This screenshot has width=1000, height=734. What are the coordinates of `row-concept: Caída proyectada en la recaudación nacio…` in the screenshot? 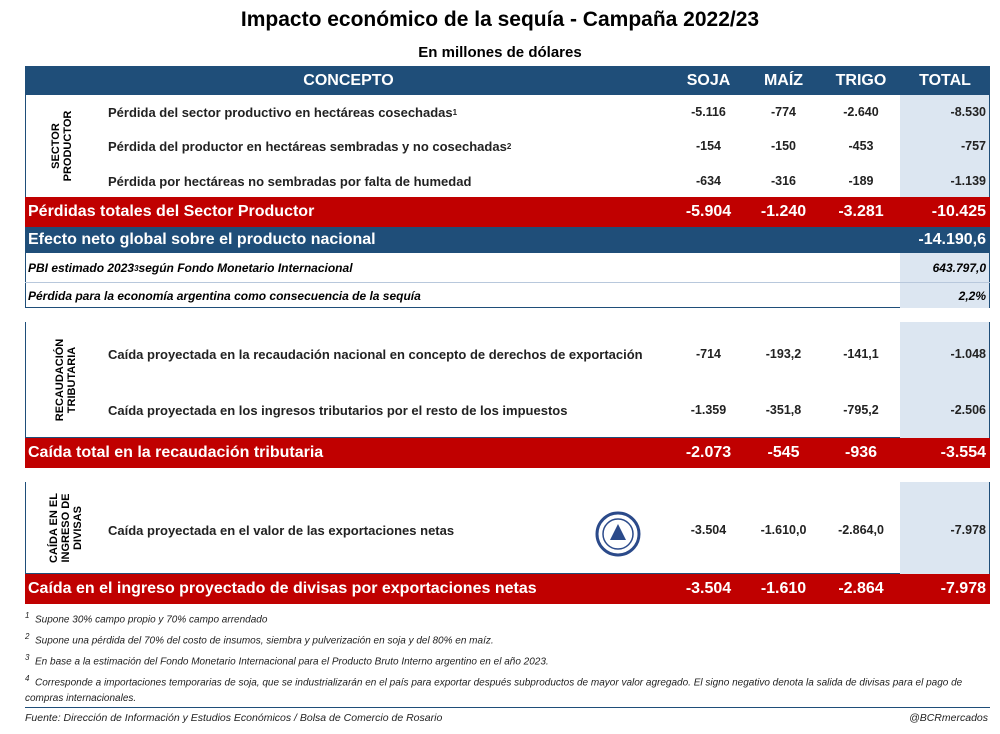 It's located at (388, 354).